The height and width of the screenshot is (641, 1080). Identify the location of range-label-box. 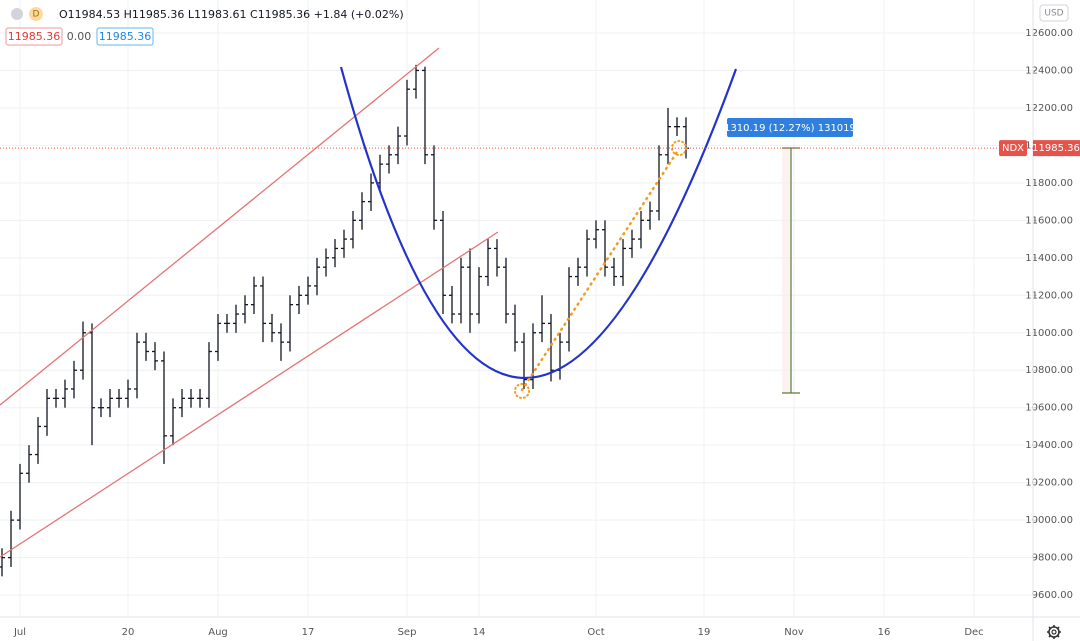
(790, 127).